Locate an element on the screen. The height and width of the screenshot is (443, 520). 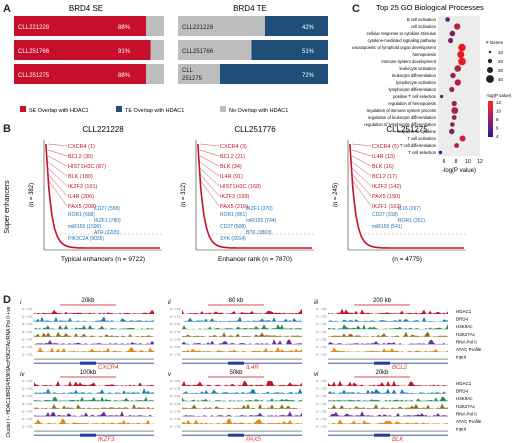
panel-c-category-label: lymphocyte activation is located at coordinates (416, 82).